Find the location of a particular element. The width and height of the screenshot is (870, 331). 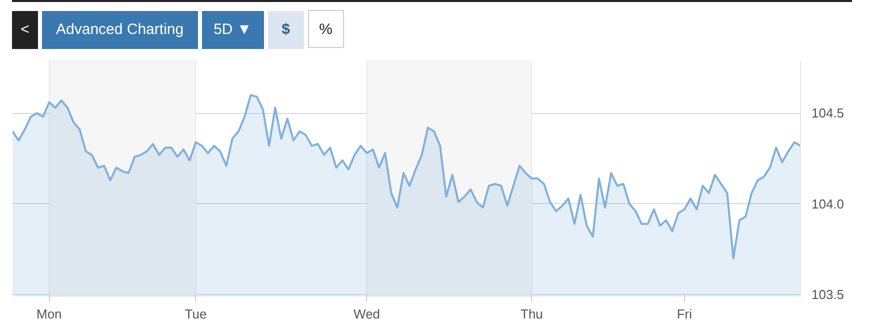

y-tick-label: 104.5 is located at coordinates (828, 113).